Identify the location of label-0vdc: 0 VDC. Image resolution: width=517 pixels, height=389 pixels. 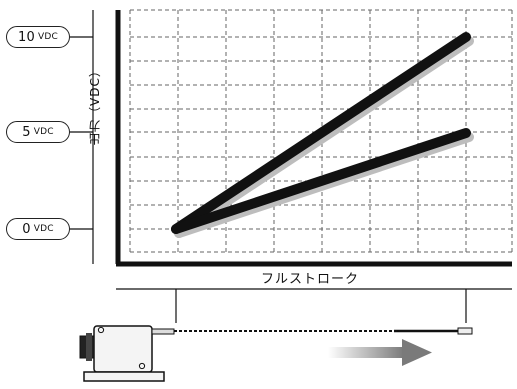
(38, 229).